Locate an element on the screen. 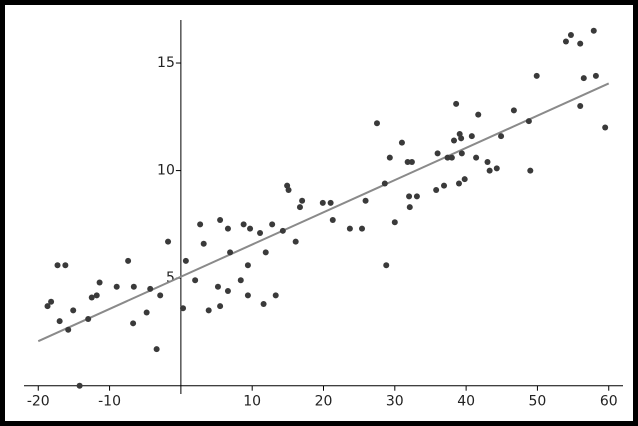  x-tick-label: 60 is located at coordinates (609, 402).